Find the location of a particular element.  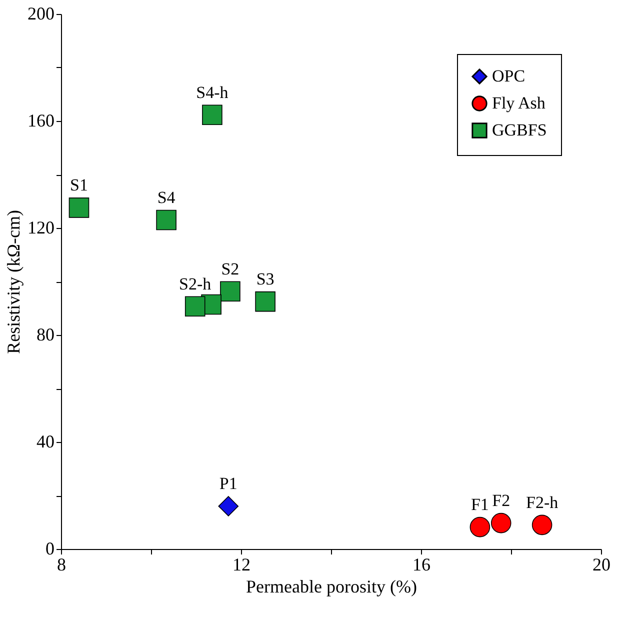

y-tick-label: 160 is located at coordinates (41, 120).